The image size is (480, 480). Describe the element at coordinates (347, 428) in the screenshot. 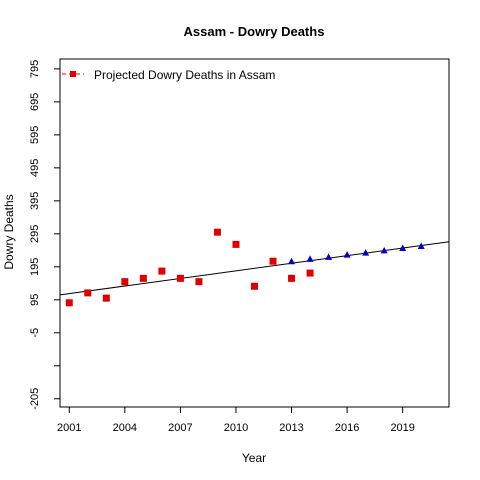

I see `x-tick-label: 2016` at that location.